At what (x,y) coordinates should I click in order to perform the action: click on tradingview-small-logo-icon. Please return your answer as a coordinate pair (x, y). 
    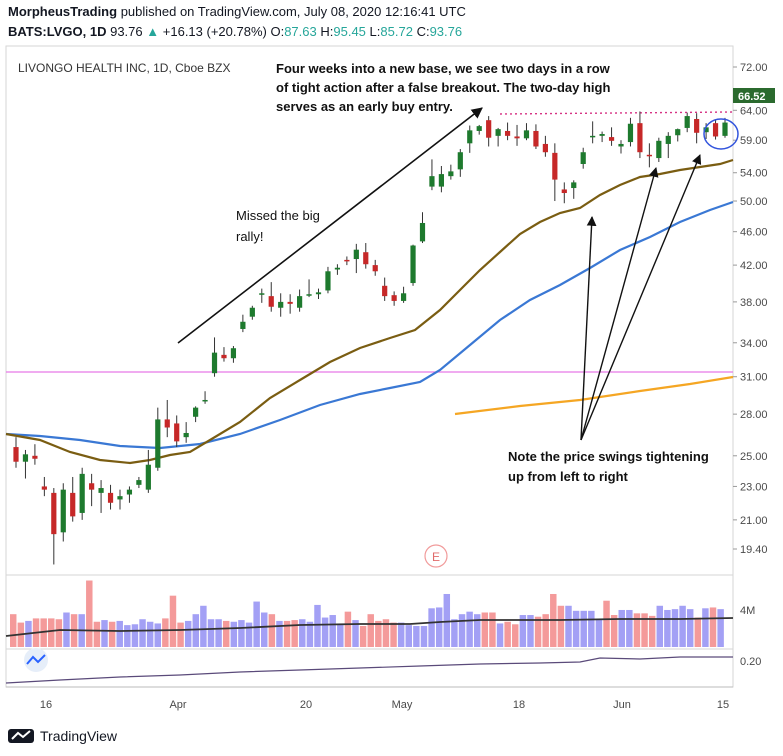
    Looking at the image, I should click on (36, 660).